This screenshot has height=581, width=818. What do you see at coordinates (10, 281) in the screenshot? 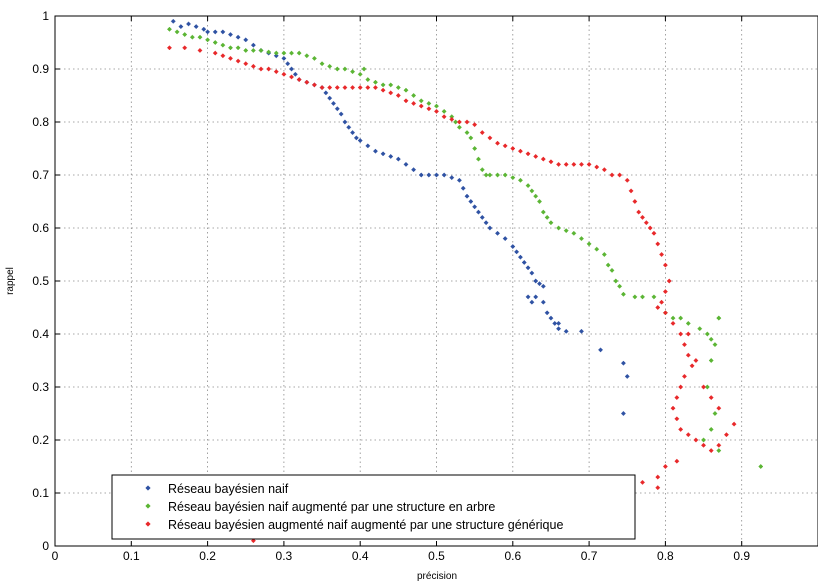
I see `y-axis-label: rappel` at bounding box center [10, 281].